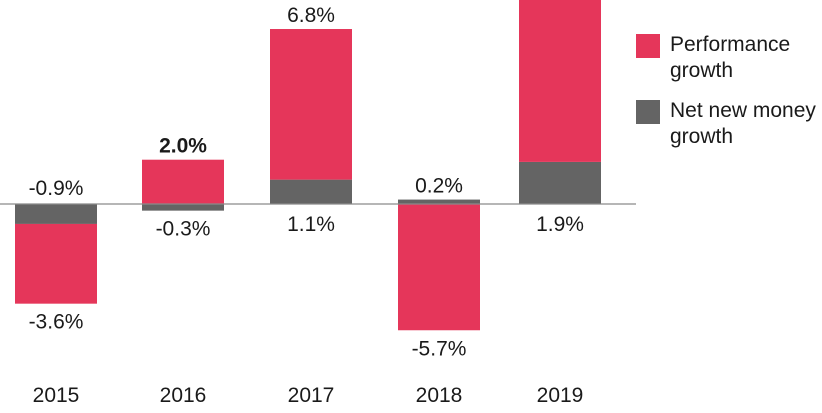 This screenshot has width=822, height=413. What do you see at coordinates (560, 81) in the screenshot?
I see `bar-performance-2019` at bounding box center [560, 81].